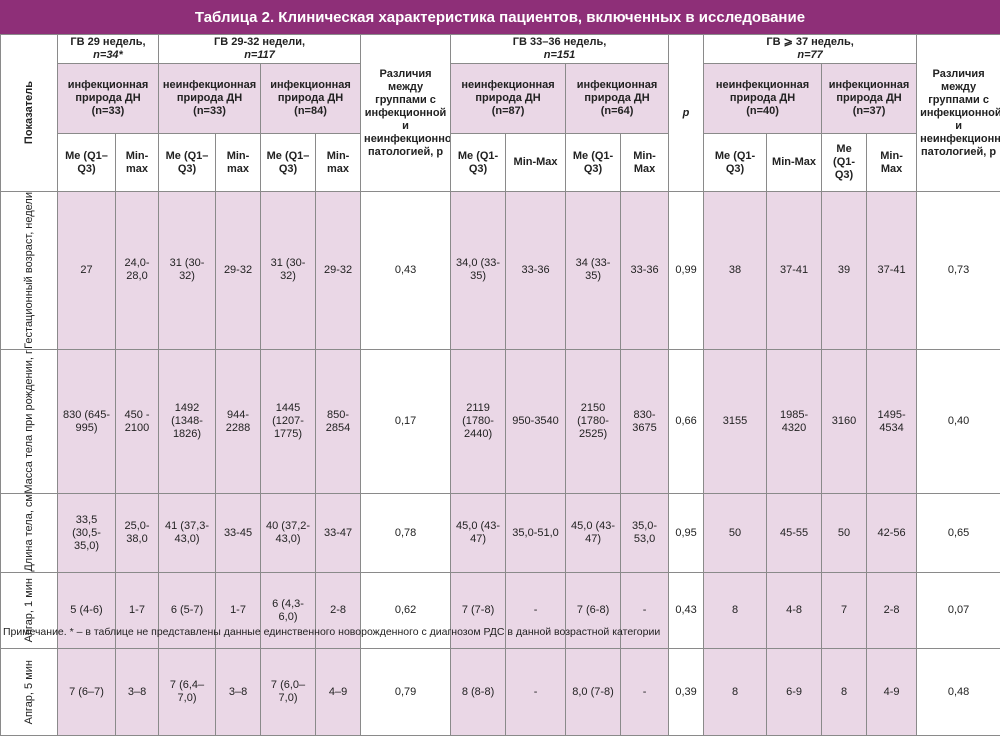 The width and height of the screenshot is (1000, 736). Describe the element at coordinates (735, 421) in the screenshot. I see `data-cell: 3155` at that location.